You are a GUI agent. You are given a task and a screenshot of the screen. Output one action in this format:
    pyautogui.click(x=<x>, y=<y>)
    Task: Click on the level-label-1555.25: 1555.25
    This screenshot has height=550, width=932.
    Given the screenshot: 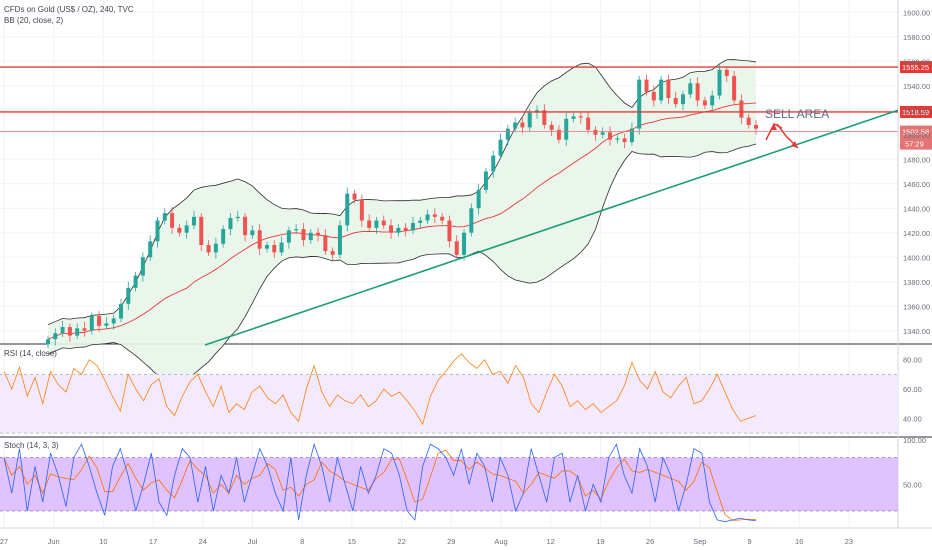 What is the action you would take?
    pyautogui.click(x=915, y=67)
    